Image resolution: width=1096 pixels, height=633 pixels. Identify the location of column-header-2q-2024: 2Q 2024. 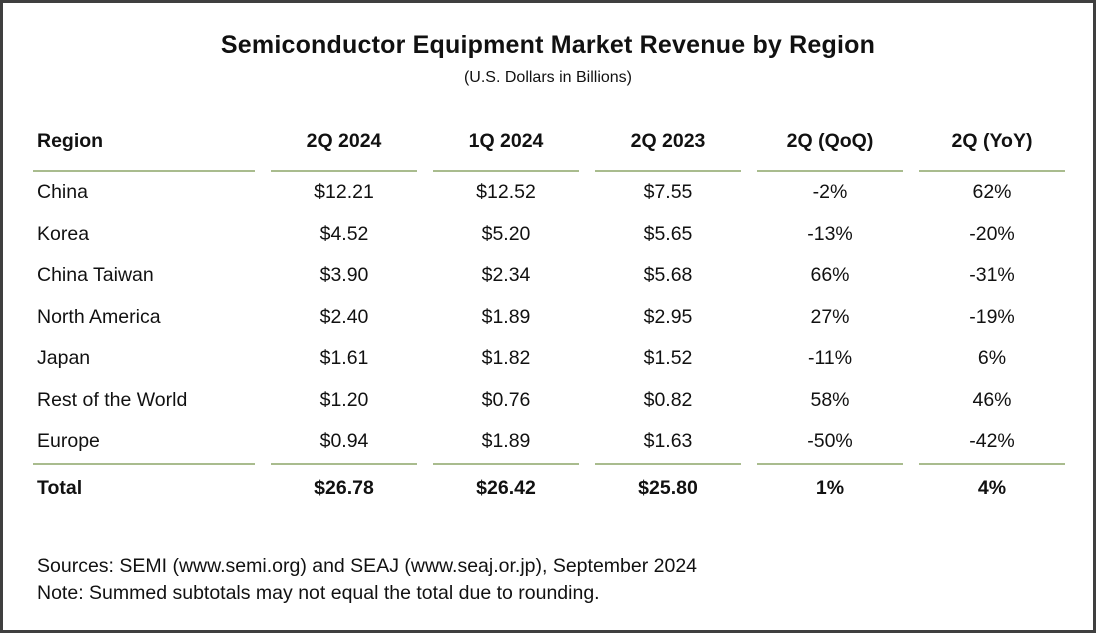
(344, 144).